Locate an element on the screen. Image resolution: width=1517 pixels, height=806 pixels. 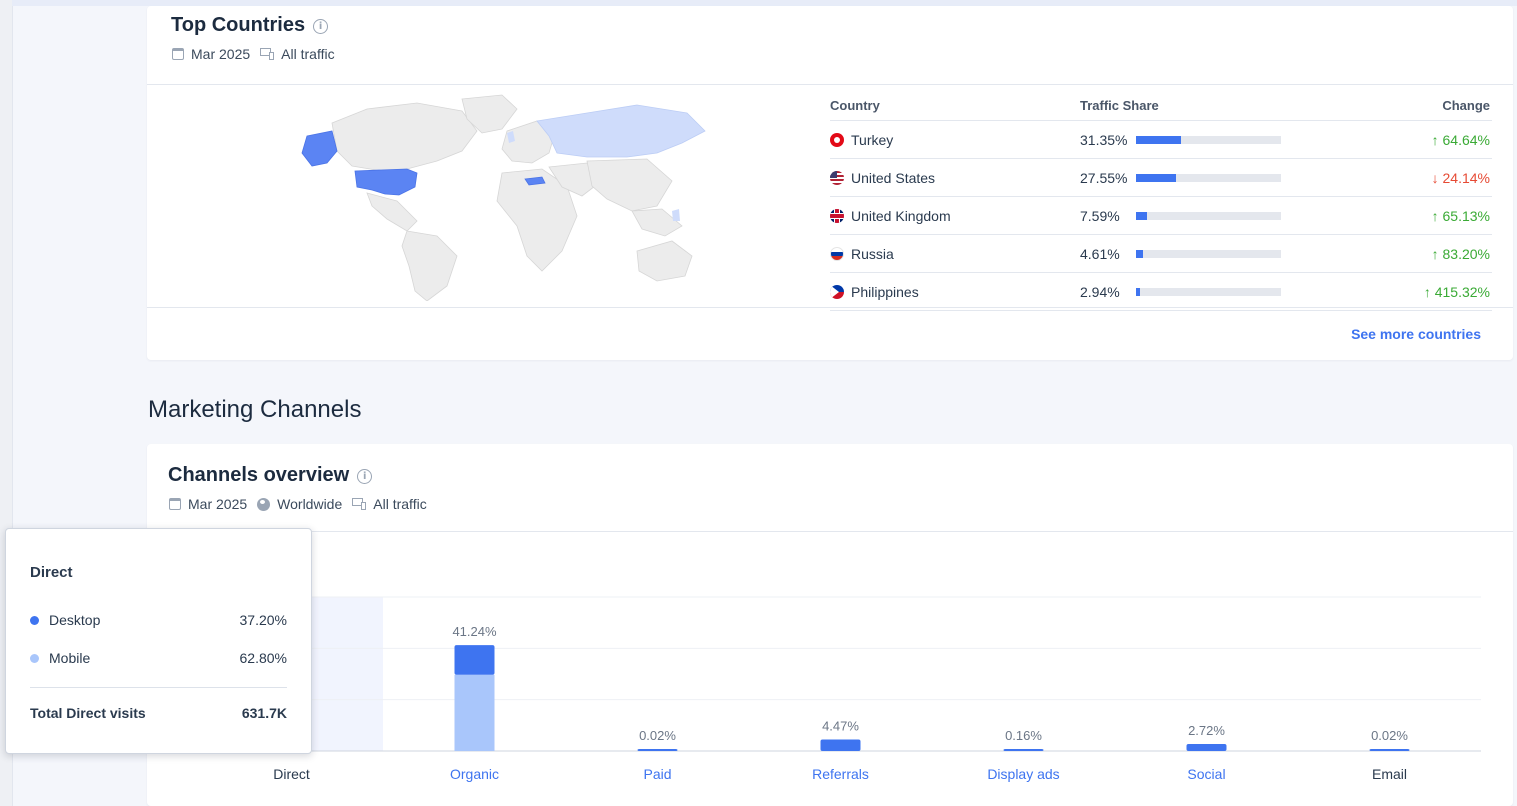
x-tick-label: Paid is located at coordinates (657, 774).